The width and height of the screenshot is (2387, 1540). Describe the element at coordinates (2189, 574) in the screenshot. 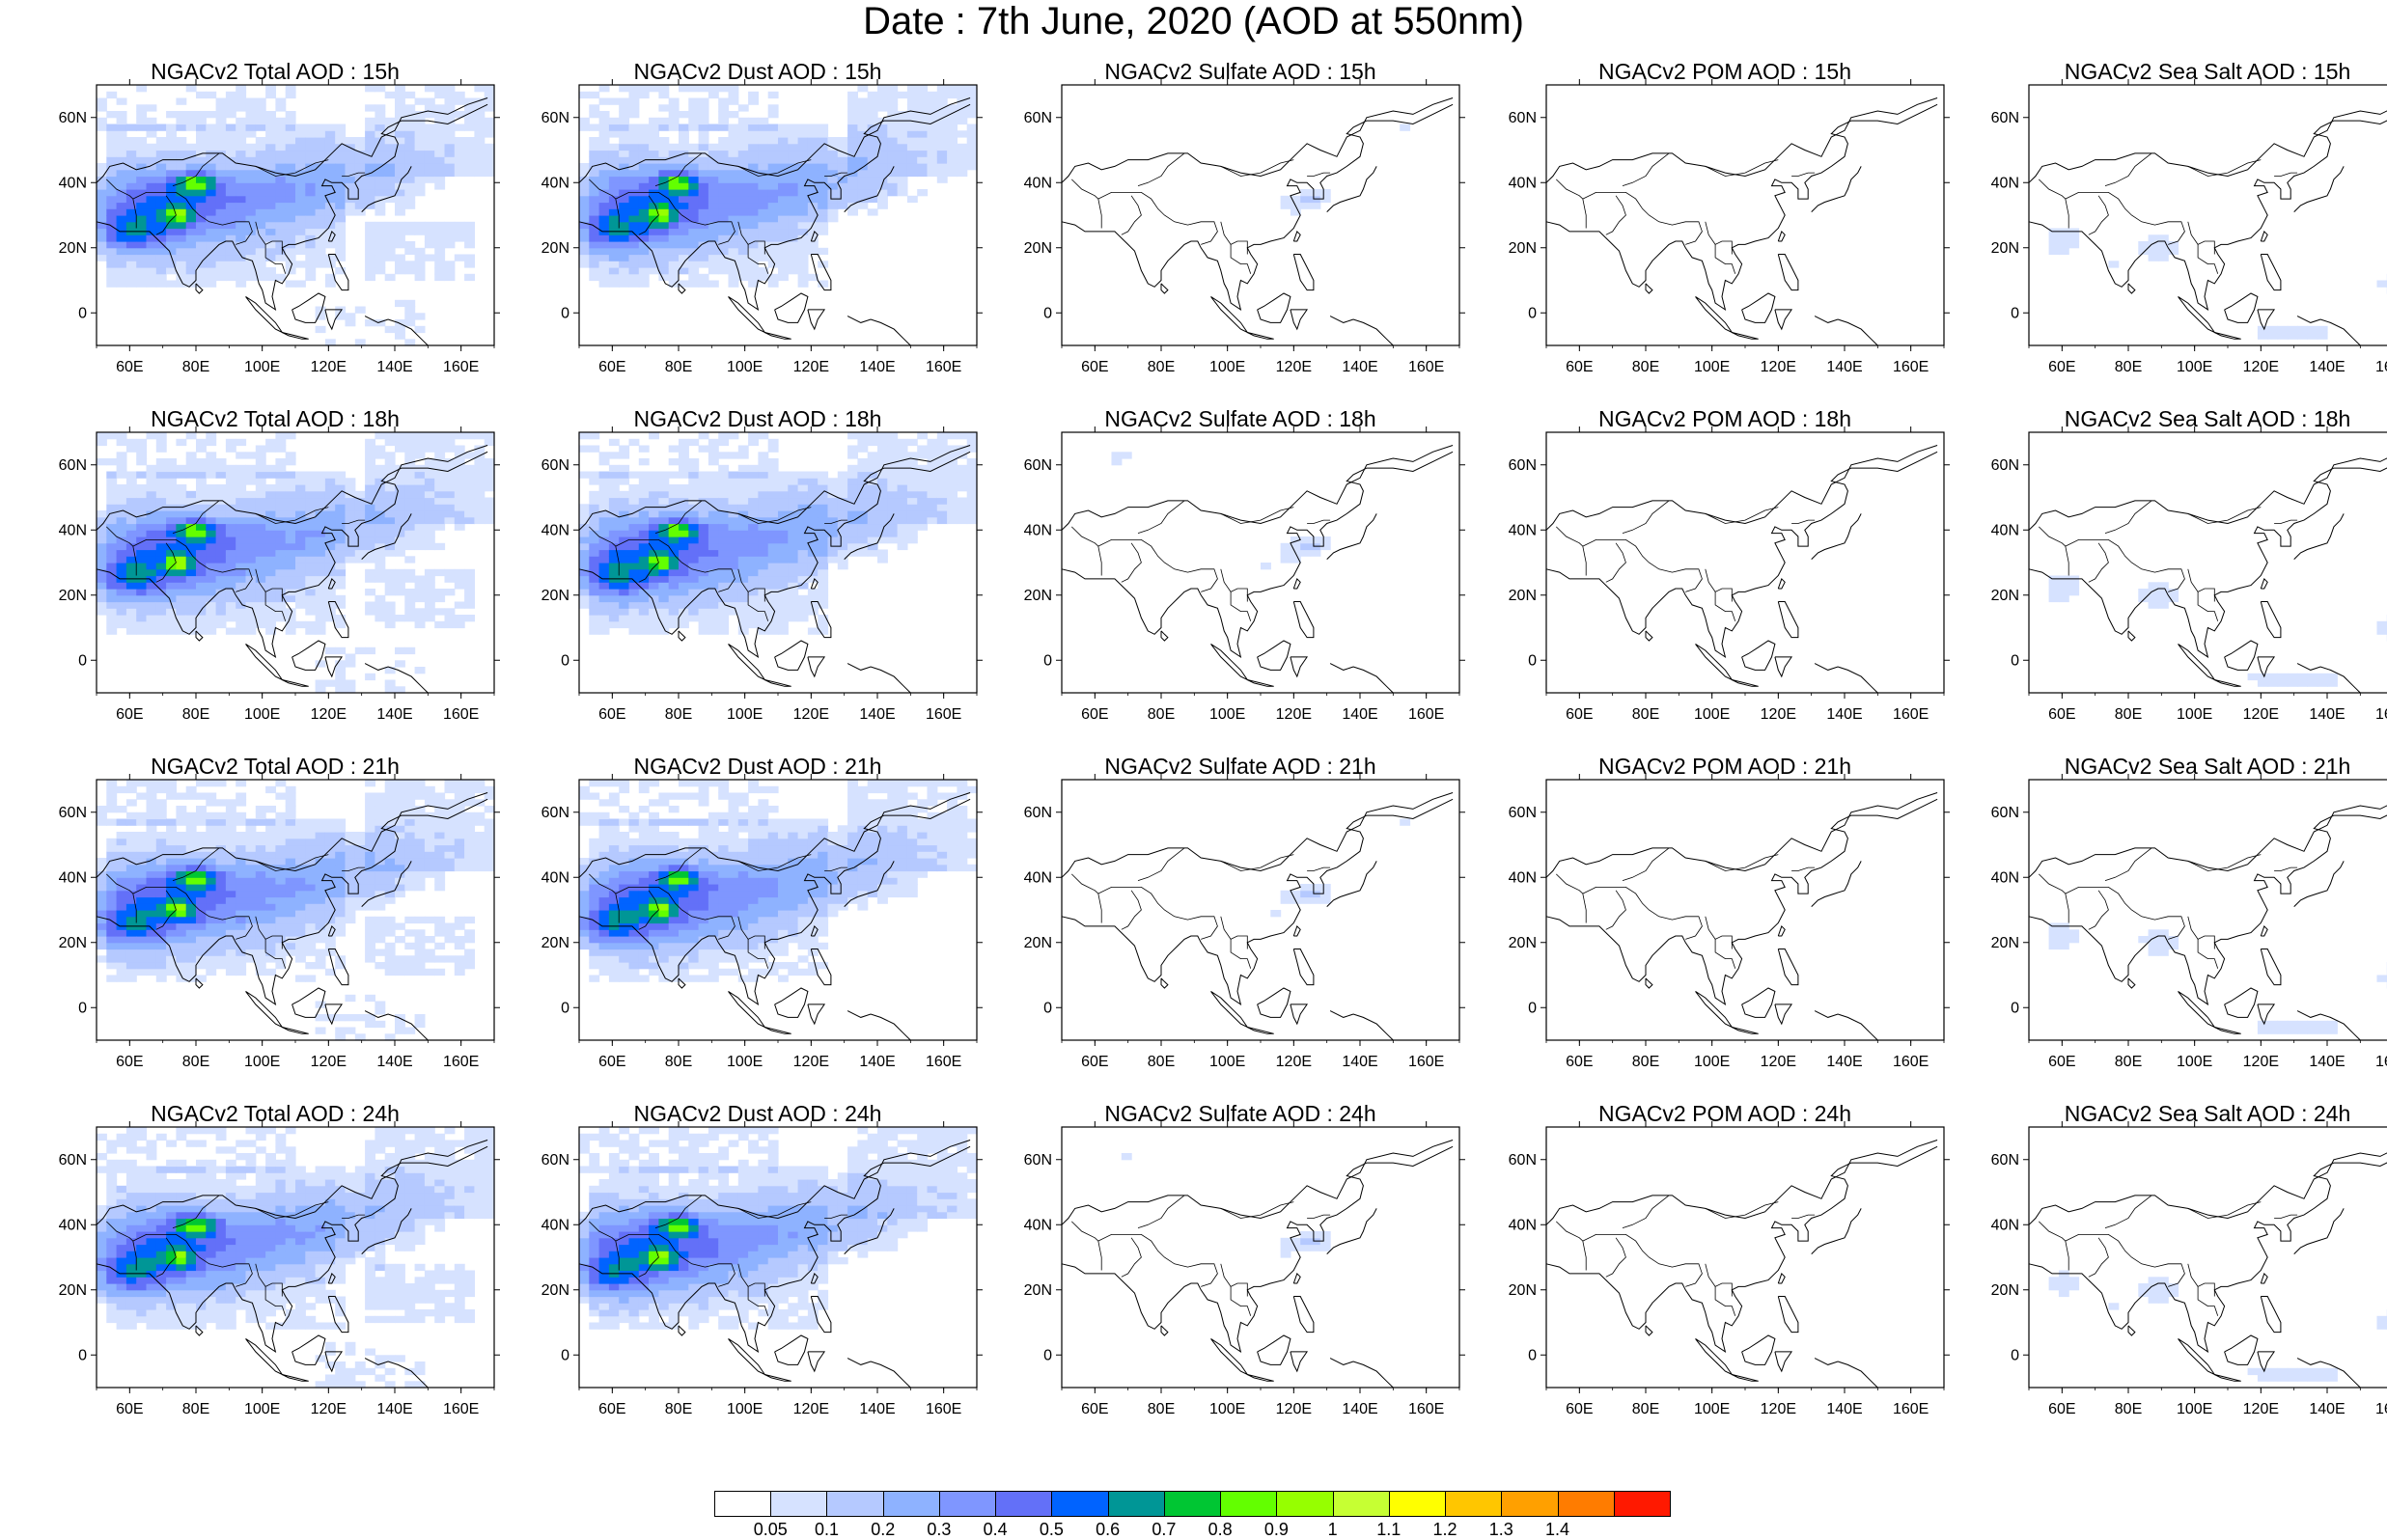

I see `aod-map: 60E 80E 100E 120E 140E 160E 60N 40N 20N 0` at that location.